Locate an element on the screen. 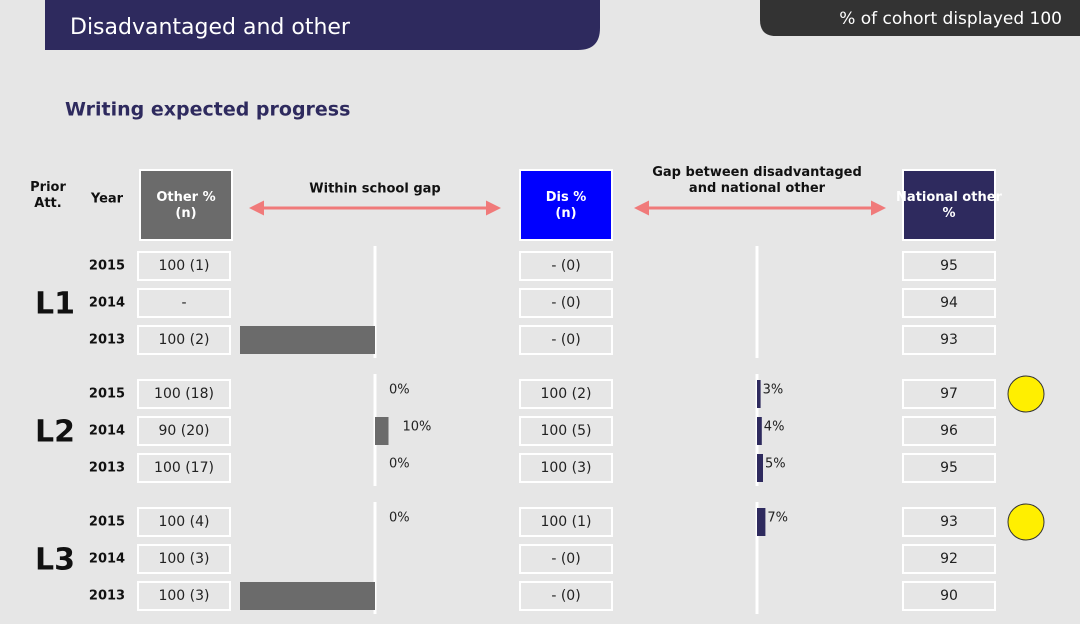  national-cell: 94 is located at coordinates (949, 303).